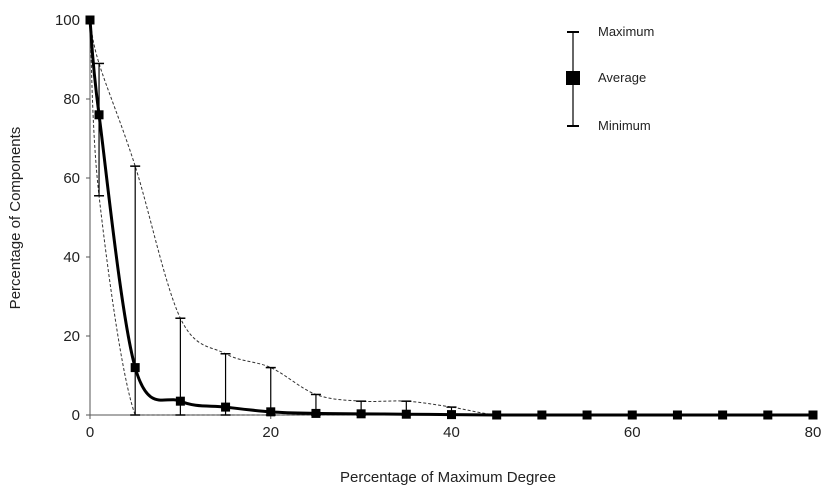 This screenshot has width=823, height=487. What do you see at coordinates (451, 432) in the screenshot?
I see `x-tick-label: 40` at bounding box center [451, 432].